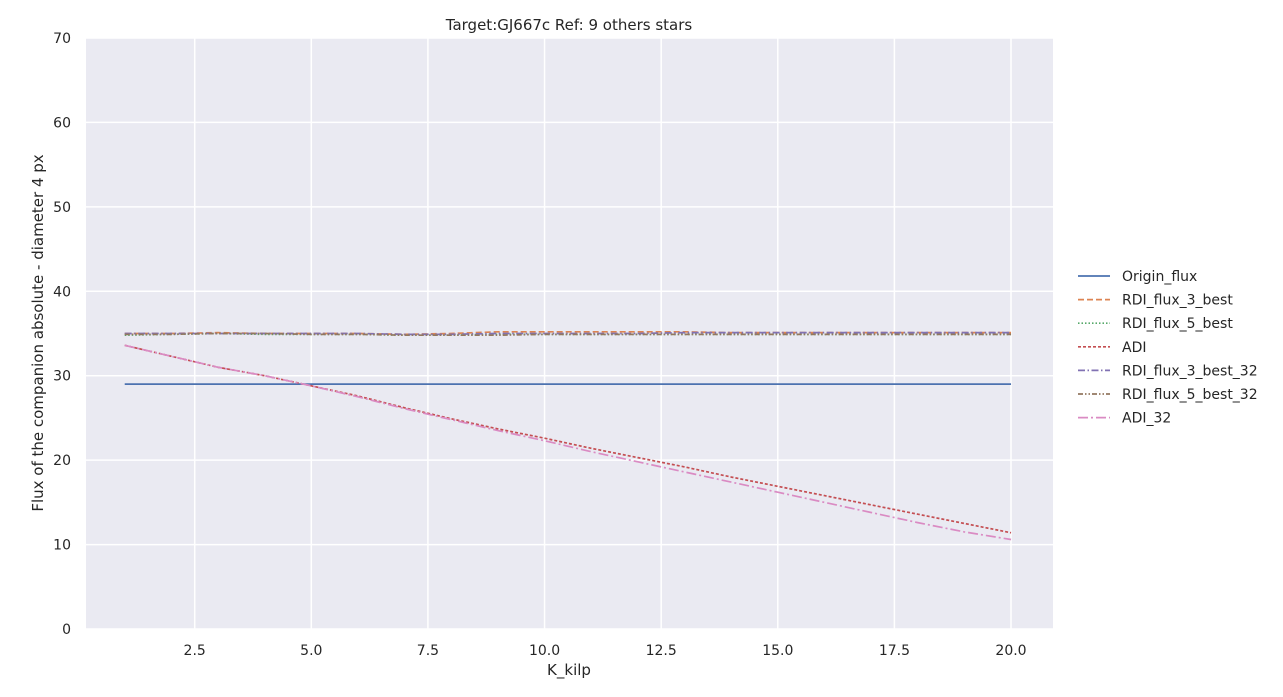  Describe the element at coordinates (544, 651) in the screenshot. I see `x-tick-label: 10.0` at that location.